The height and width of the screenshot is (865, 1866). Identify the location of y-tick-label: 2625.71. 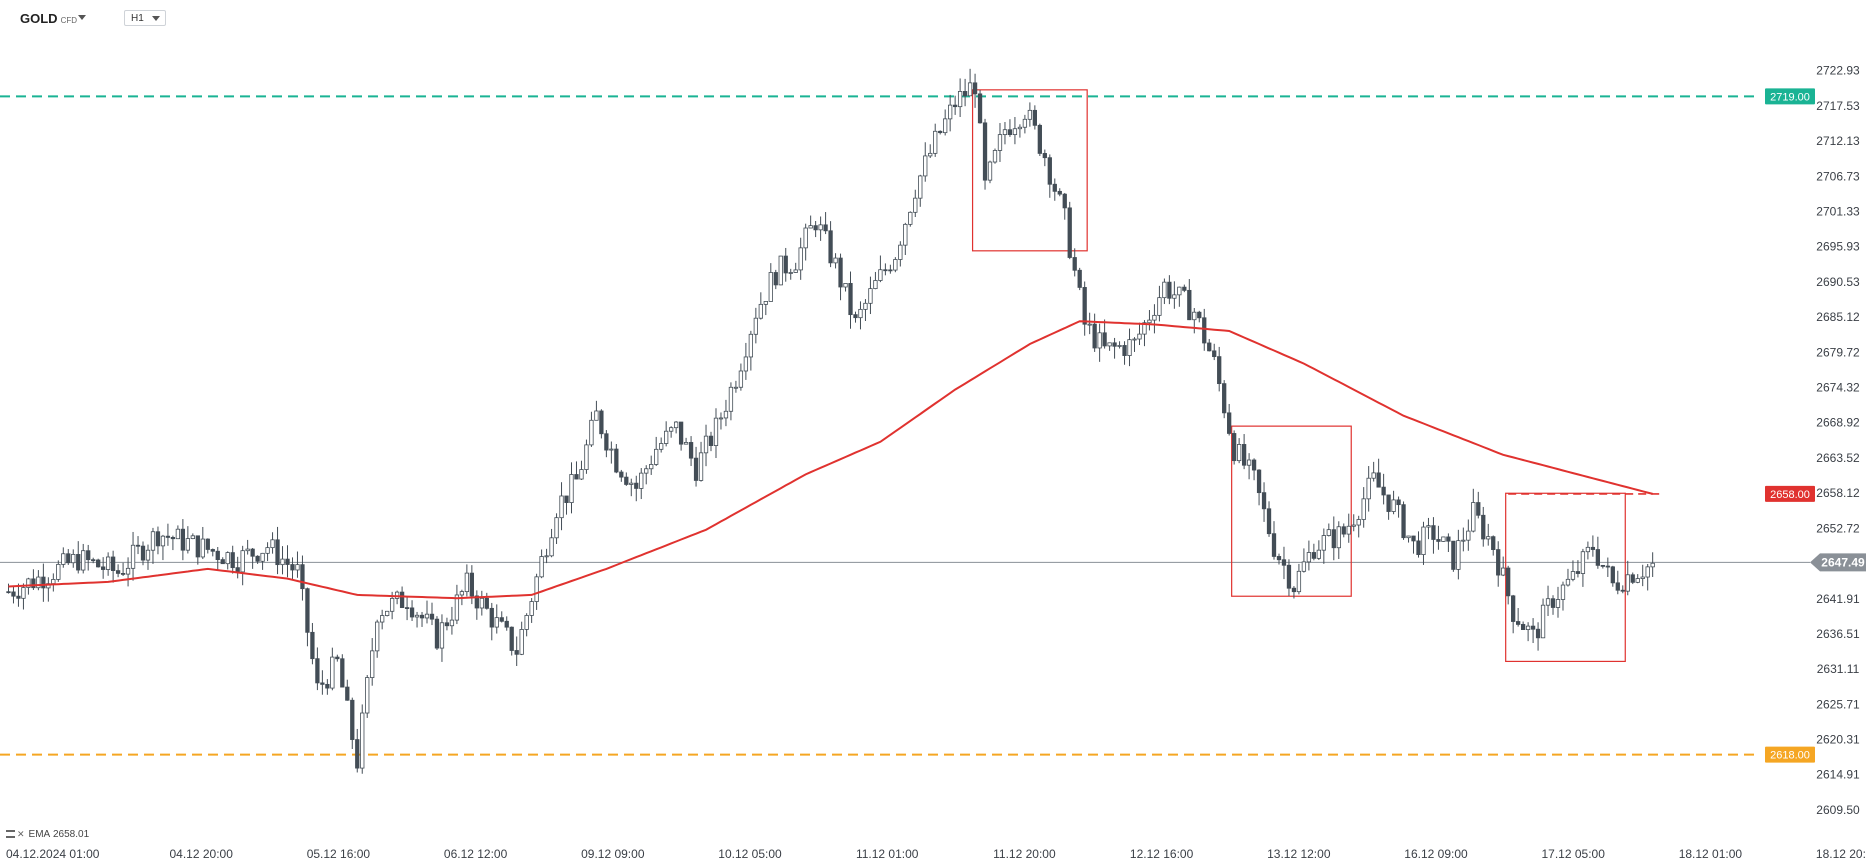
(1838, 704).